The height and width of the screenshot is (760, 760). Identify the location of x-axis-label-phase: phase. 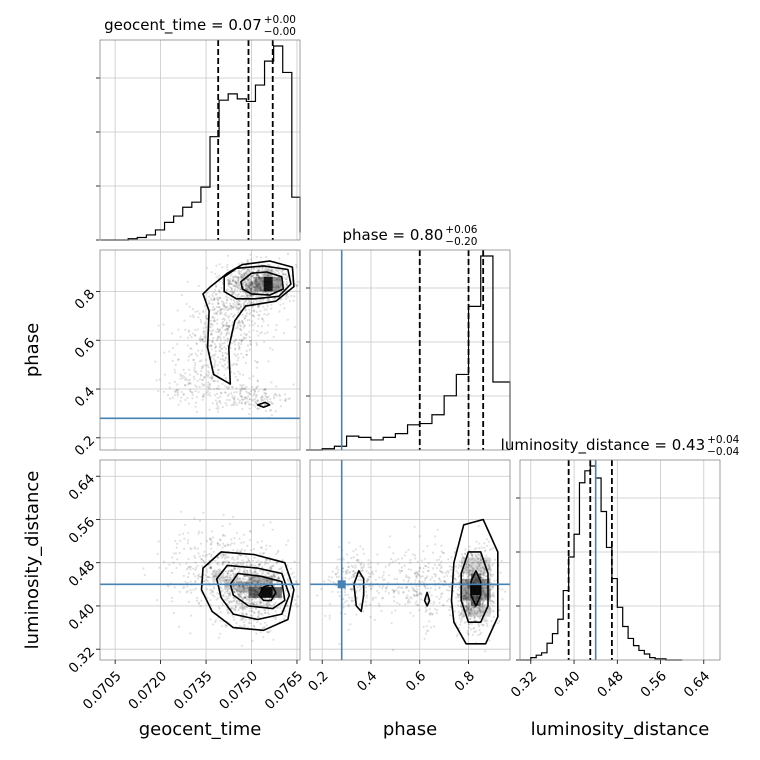
(410, 729).